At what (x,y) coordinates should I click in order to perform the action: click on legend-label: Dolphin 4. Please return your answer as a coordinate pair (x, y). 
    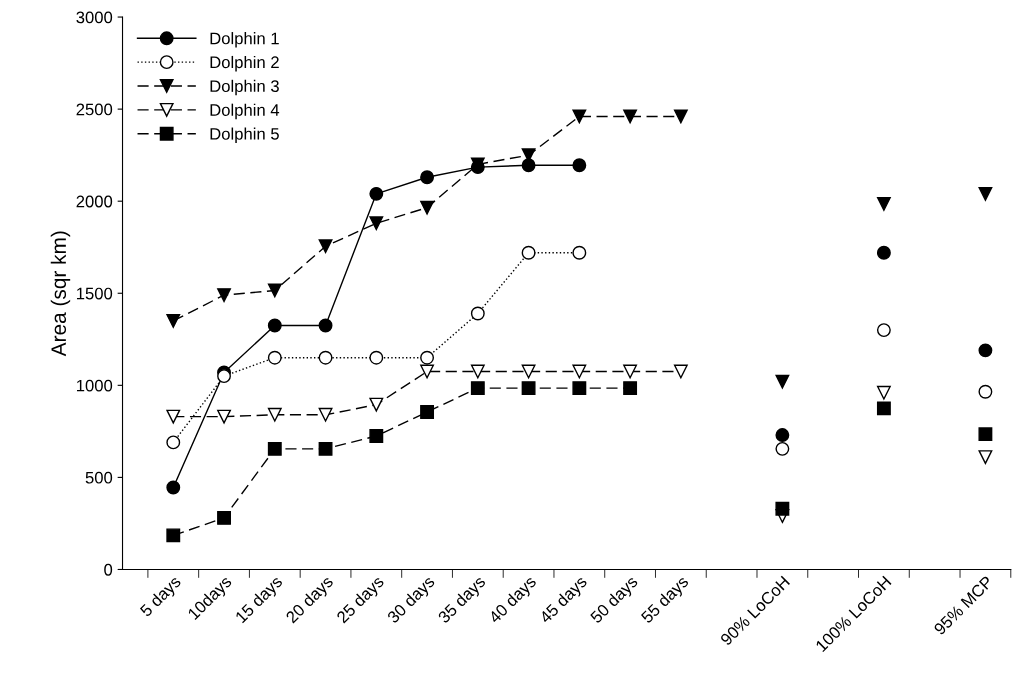
    Looking at the image, I should click on (245, 111).